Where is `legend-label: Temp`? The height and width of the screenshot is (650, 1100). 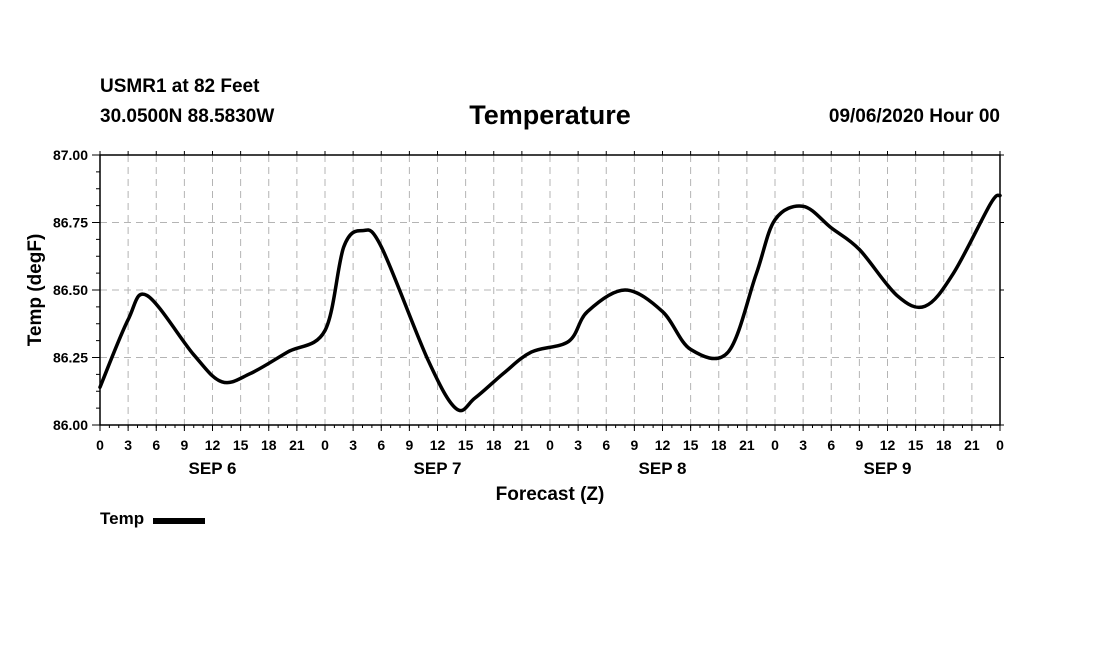 legend-label: Temp is located at coordinates (122, 518).